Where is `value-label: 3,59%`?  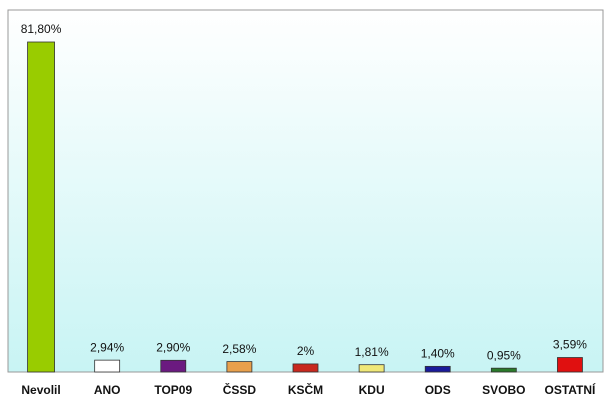 value-label: 3,59% is located at coordinates (570, 345).